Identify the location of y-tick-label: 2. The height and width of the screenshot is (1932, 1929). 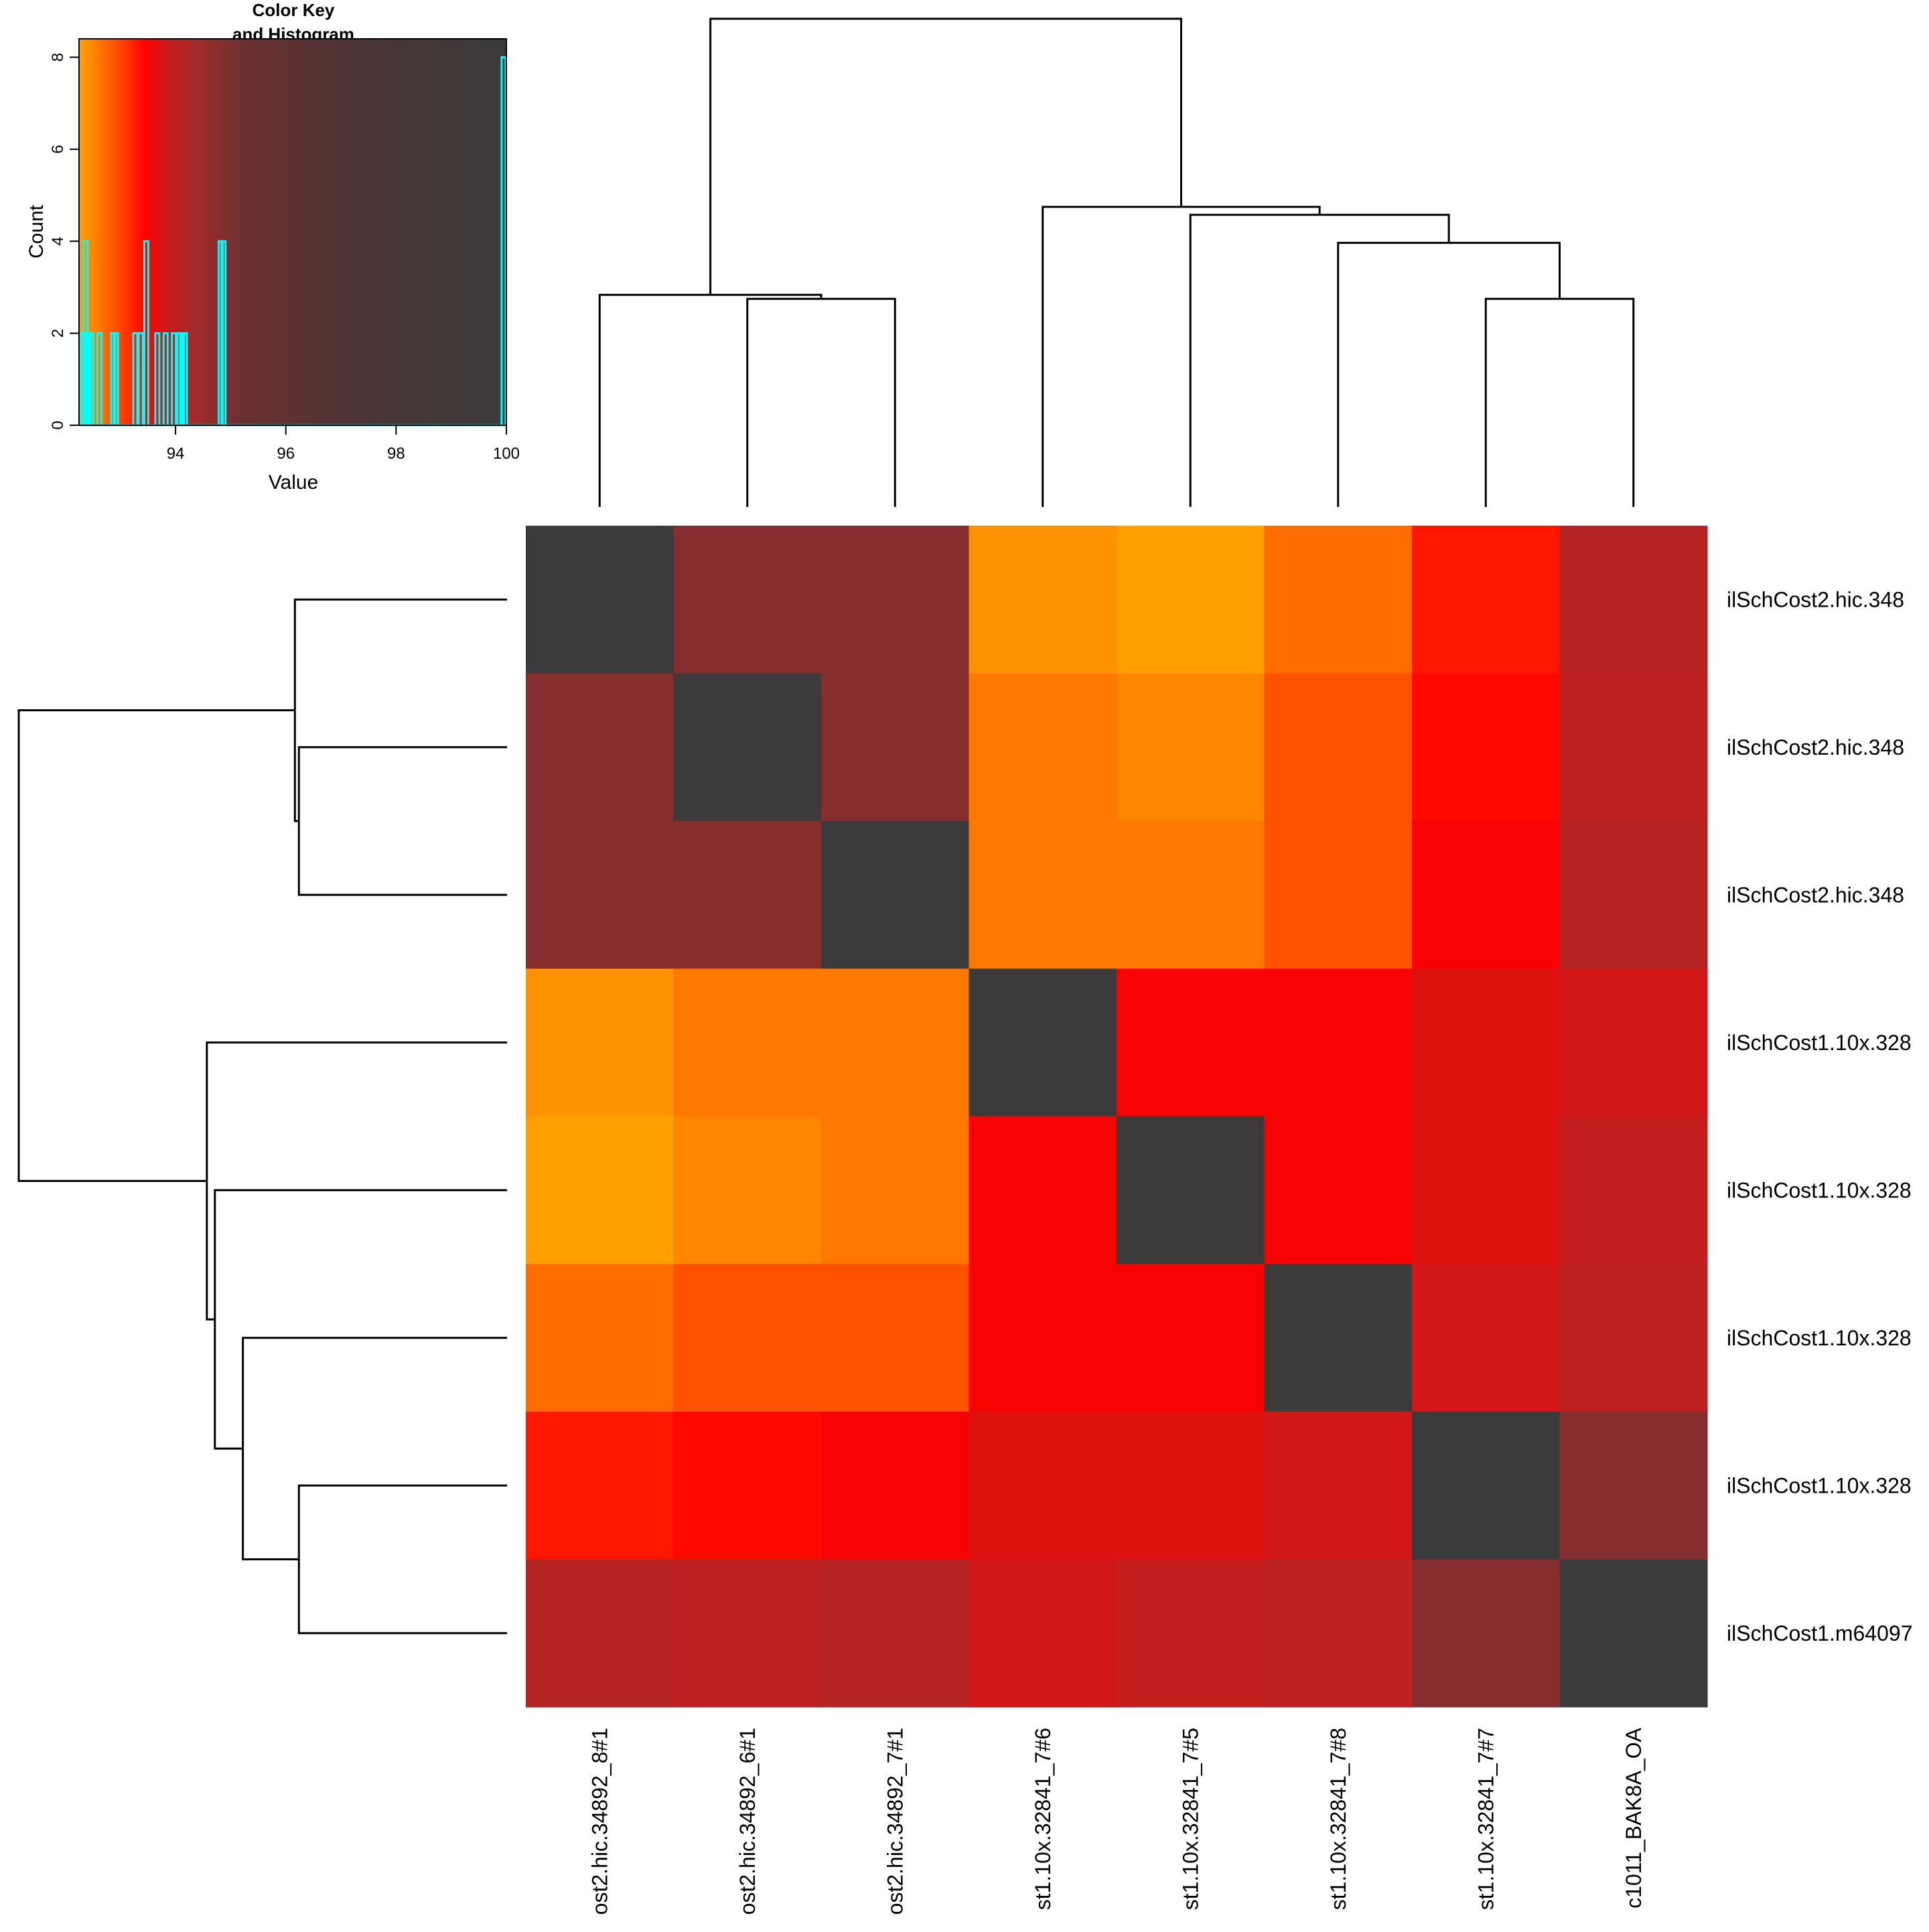
(58, 333).